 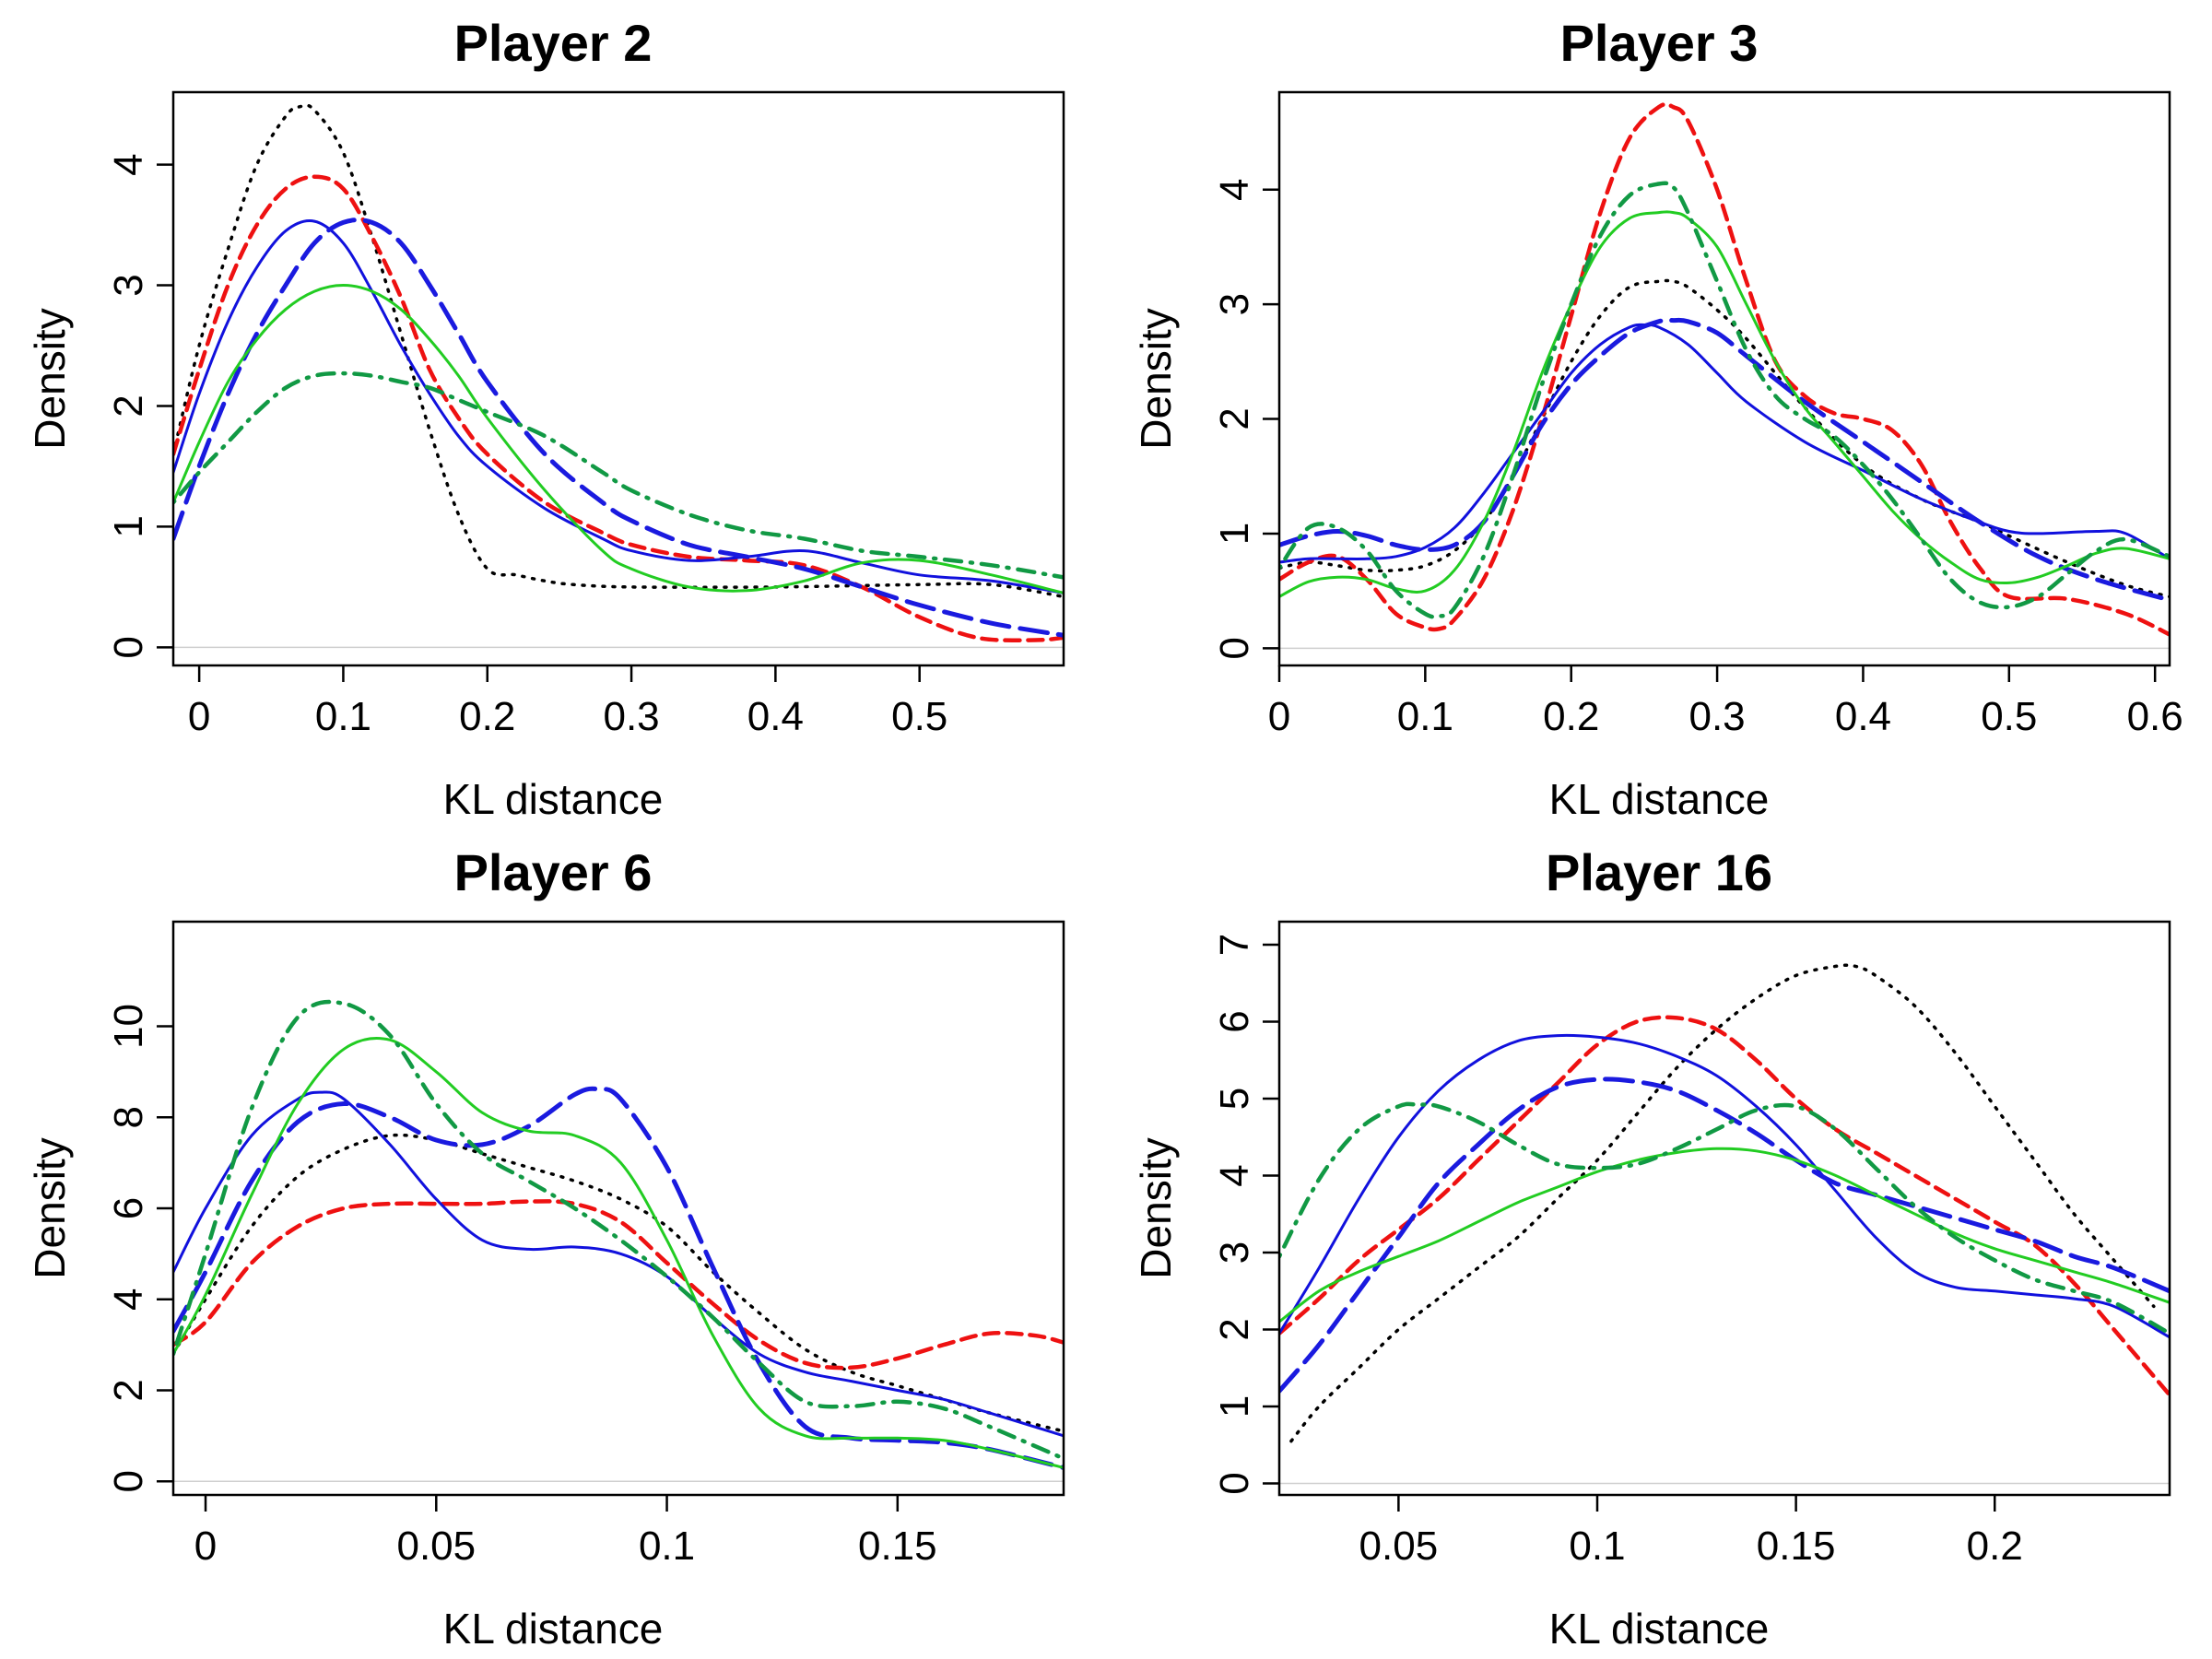 What do you see at coordinates (553, 43) in the screenshot?
I see `chart-title: Player 2` at bounding box center [553, 43].